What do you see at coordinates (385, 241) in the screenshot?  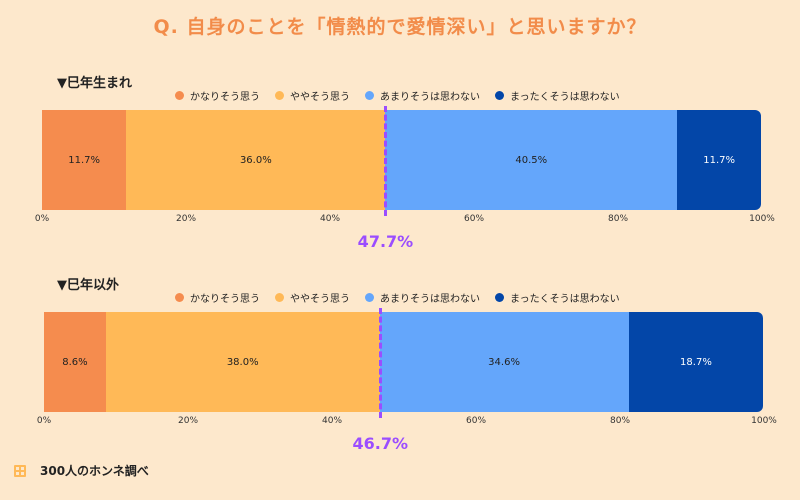 I see `marker-label: 47.7%` at bounding box center [385, 241].